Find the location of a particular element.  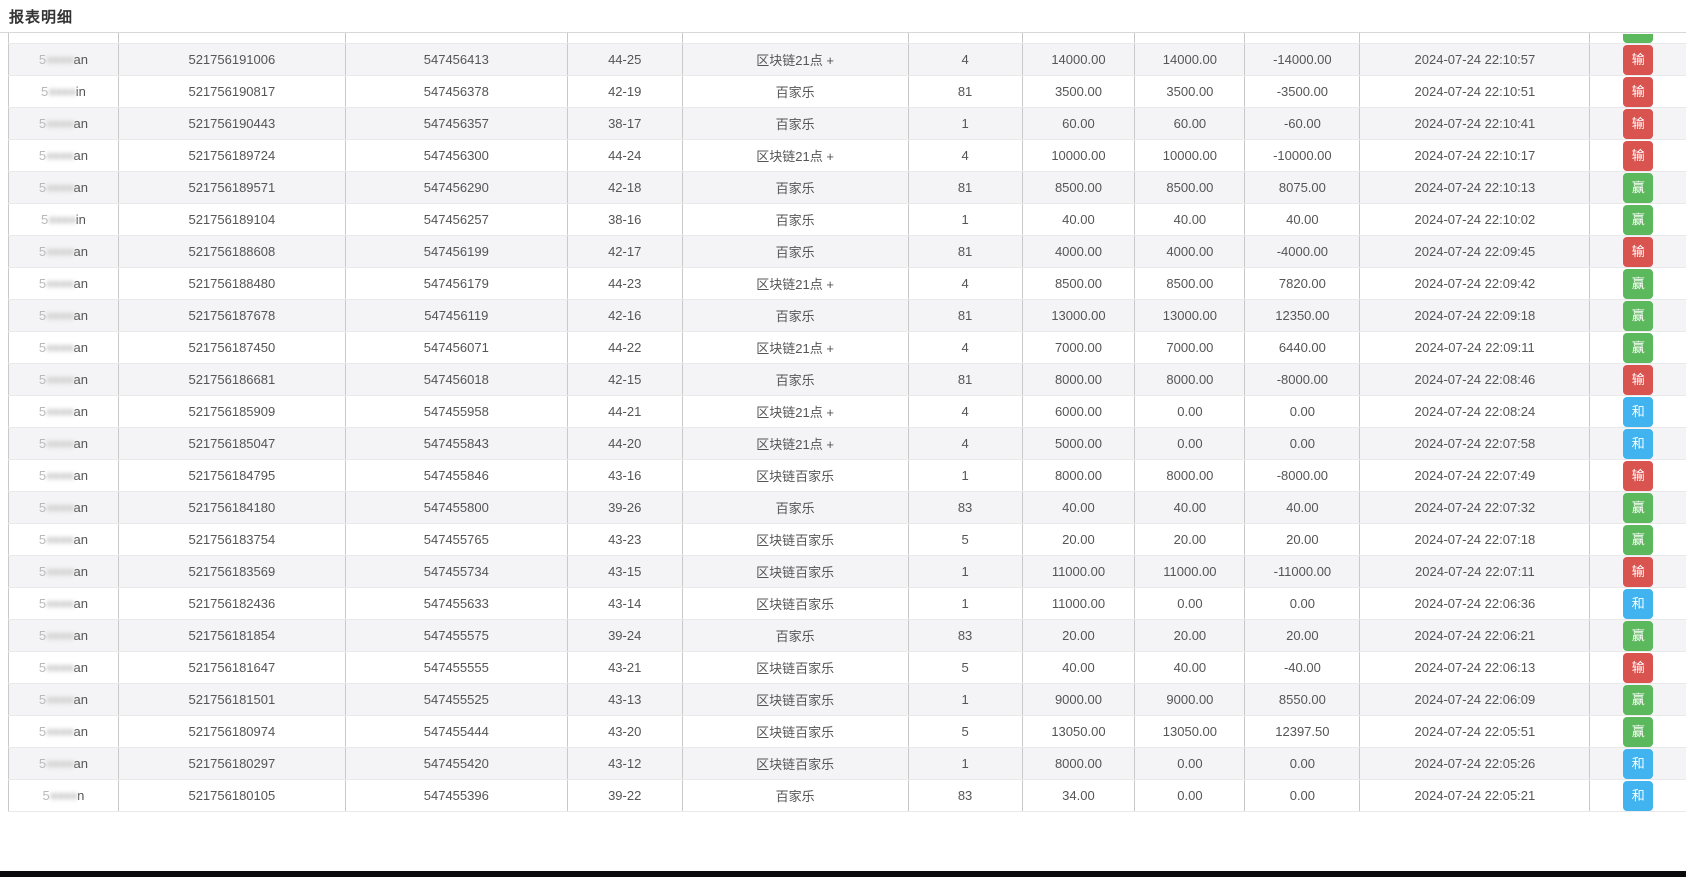

cell-valid-amount: 0.00 is located at coordinates (1190, 443).